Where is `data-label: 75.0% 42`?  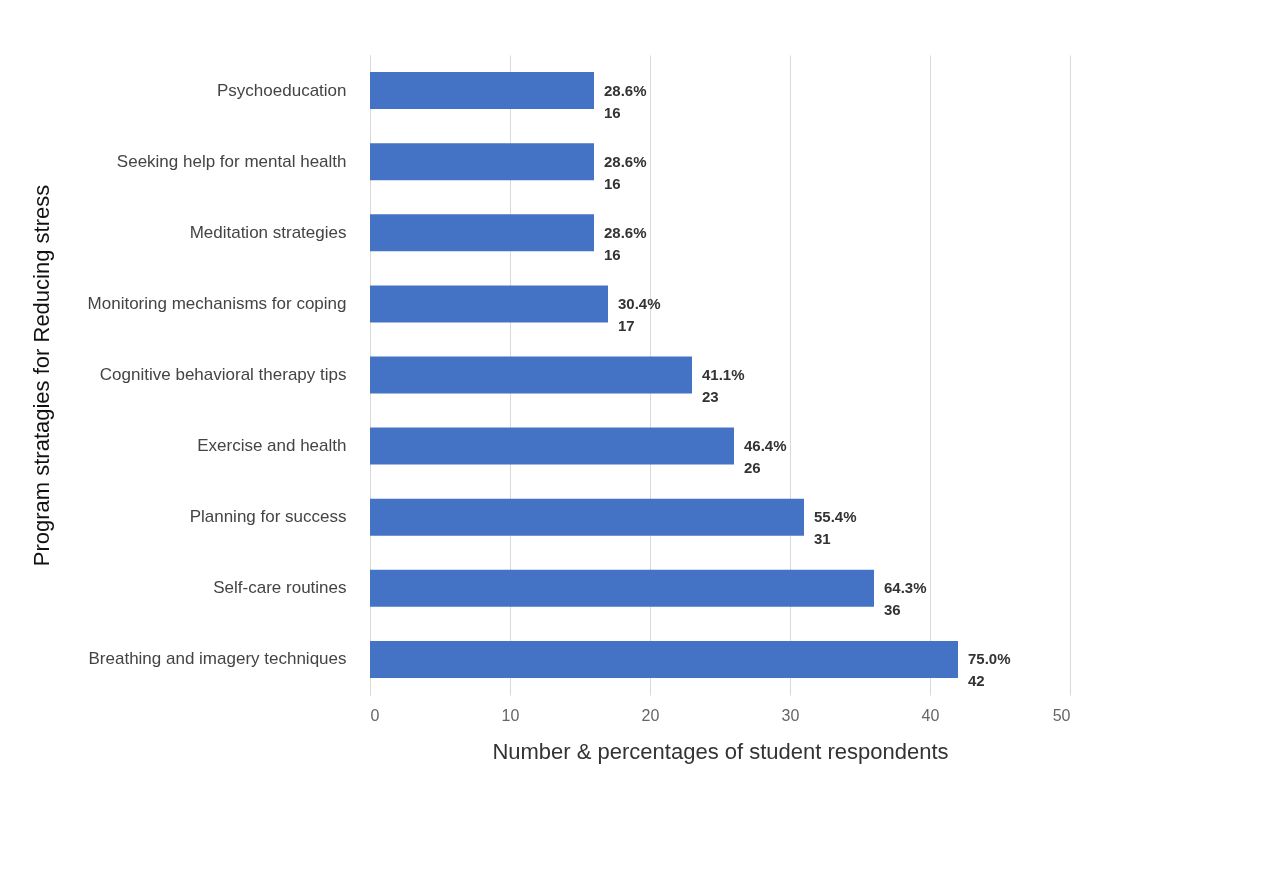 data-label: 75.0% 42 is located at coordinates (989, 670).